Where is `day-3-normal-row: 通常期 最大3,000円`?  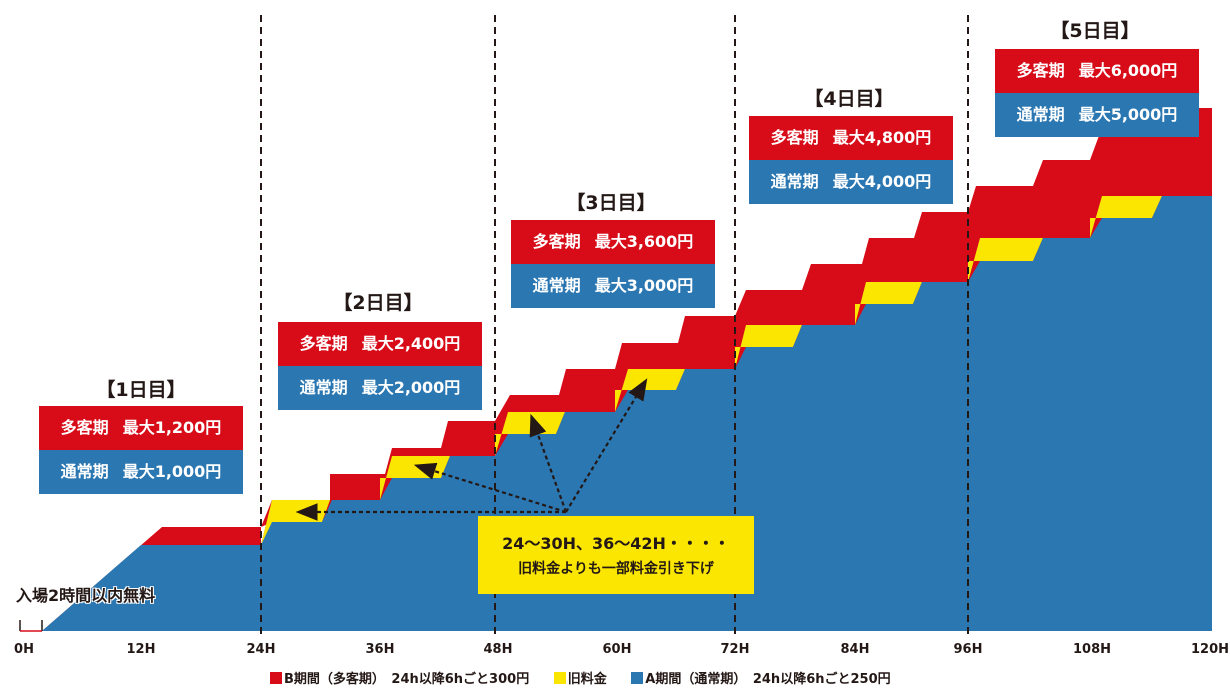 day-3-normal-row: 通常期 最大3,000円 is located at coordinates (613, 286).